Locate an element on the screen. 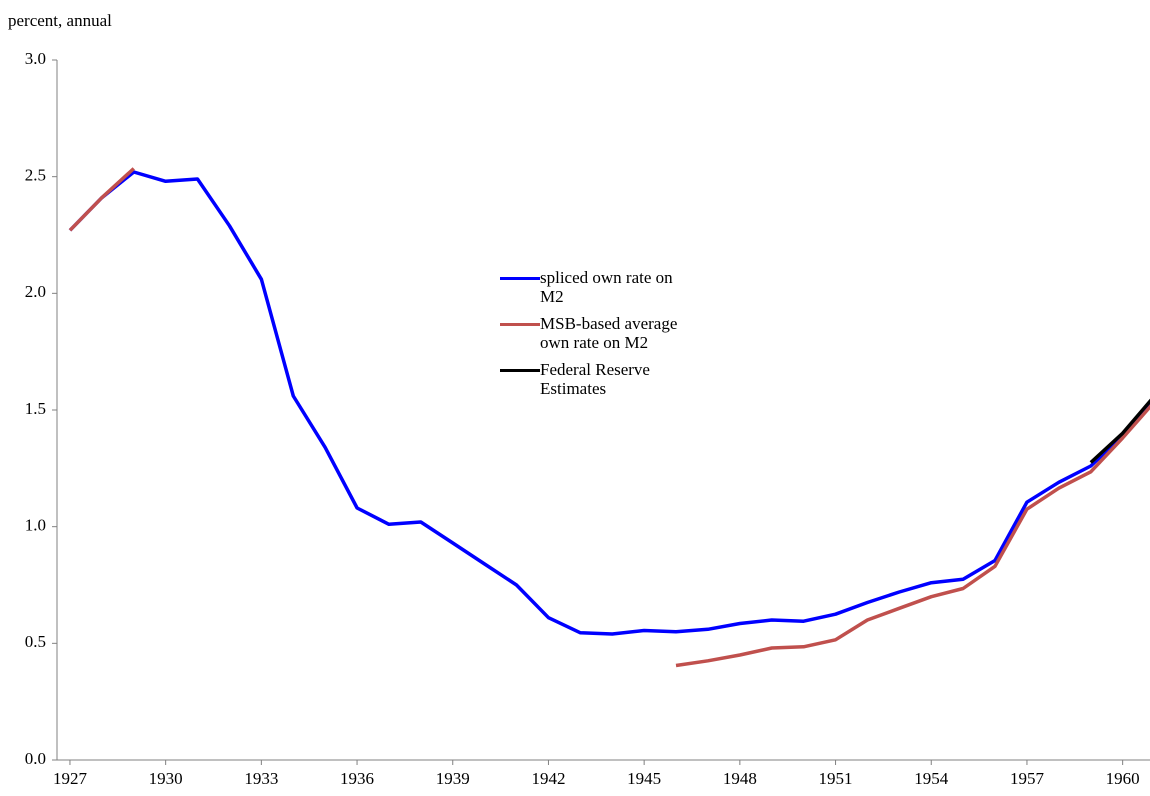 The image size is (1150, 796). legend-label: spliced own rate on M2 is located at coordinates (606, 287).